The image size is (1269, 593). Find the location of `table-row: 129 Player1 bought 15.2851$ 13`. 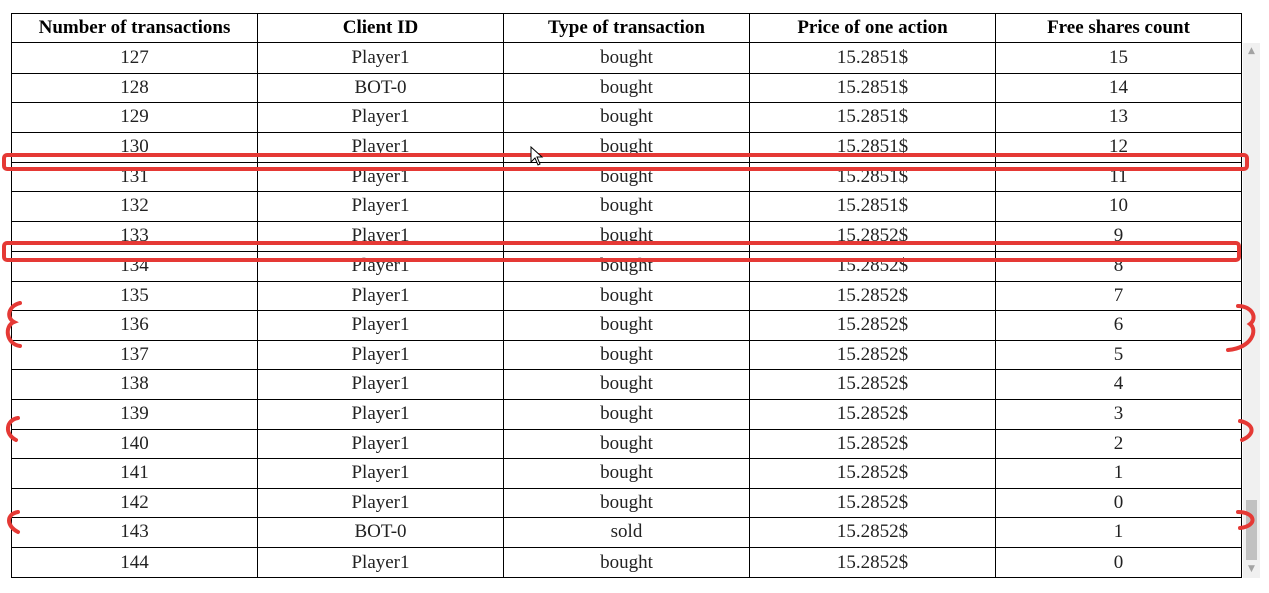

table-row: 129 Player1 bought 15.2851$ 13 is located at coordinates (626, 117).